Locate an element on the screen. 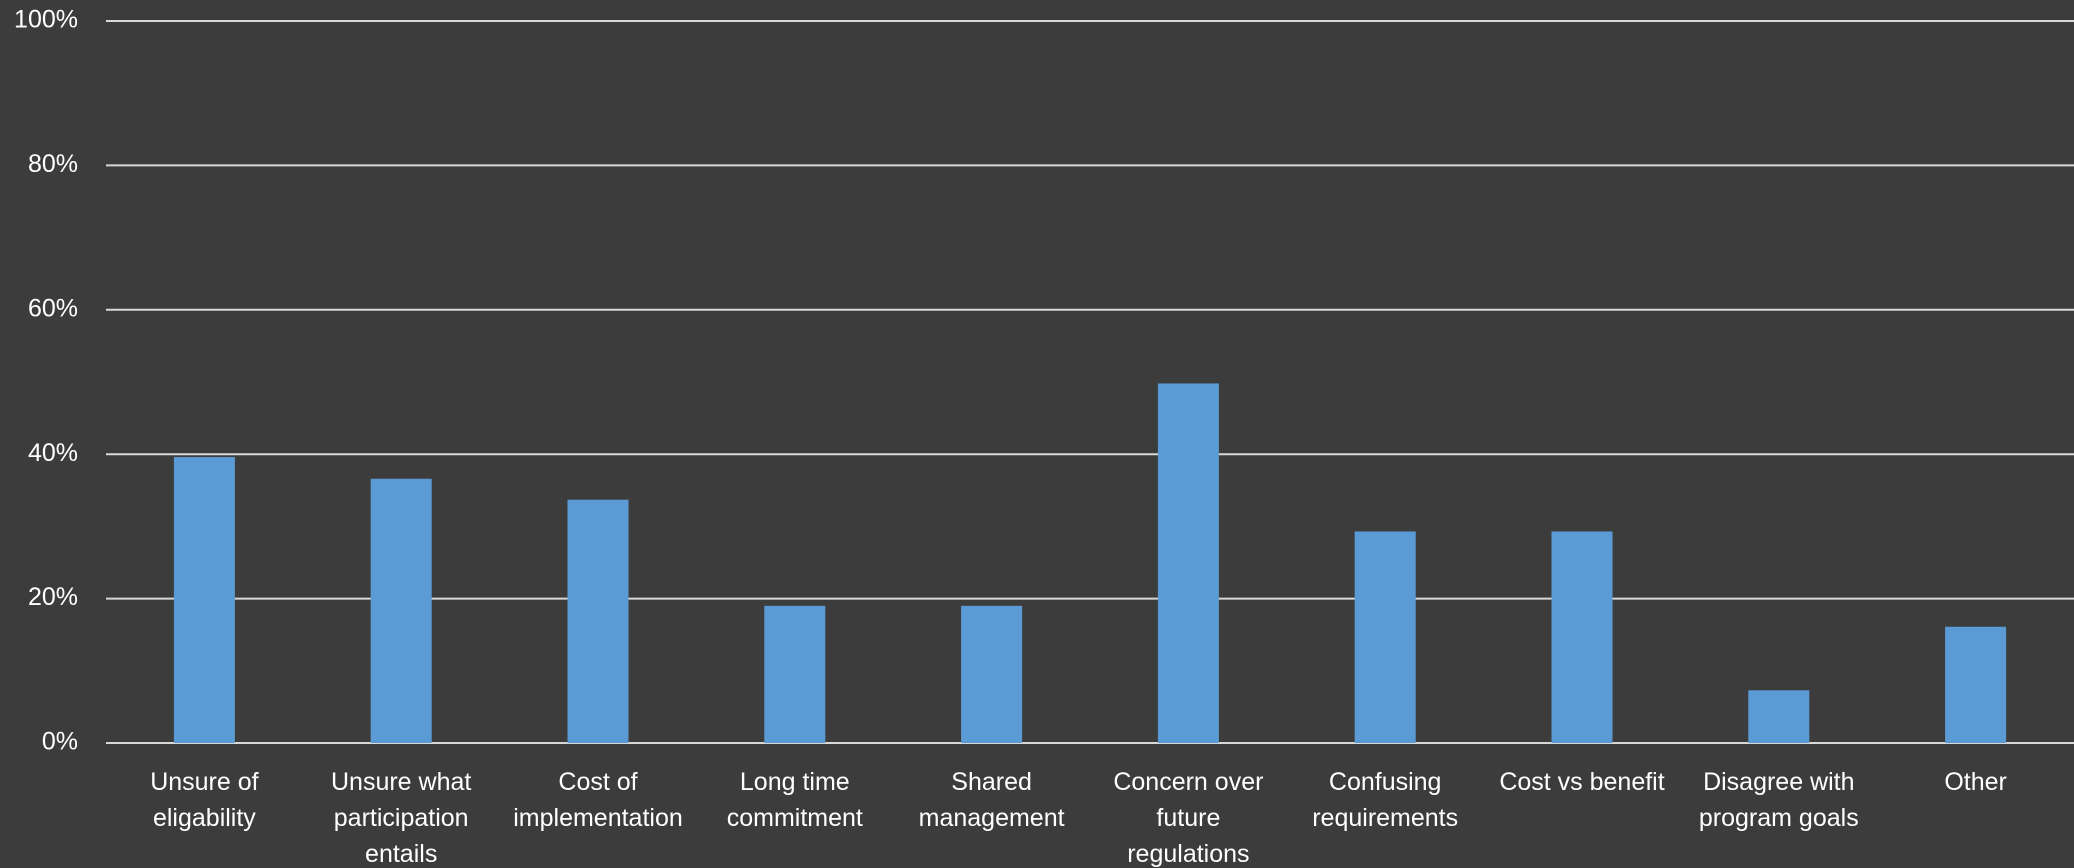 The width and height of the screenshot is (2074, 868). x-tick-label: Concern over future regulations is located at coordinates (1188, 818).